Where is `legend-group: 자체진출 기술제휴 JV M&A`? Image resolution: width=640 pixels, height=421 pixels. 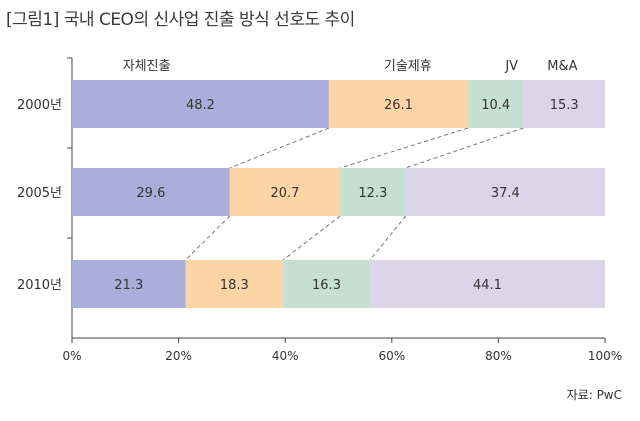 legend-group: 자체진출 기술제휴 JV M&A is located at coordinates (350, 66).